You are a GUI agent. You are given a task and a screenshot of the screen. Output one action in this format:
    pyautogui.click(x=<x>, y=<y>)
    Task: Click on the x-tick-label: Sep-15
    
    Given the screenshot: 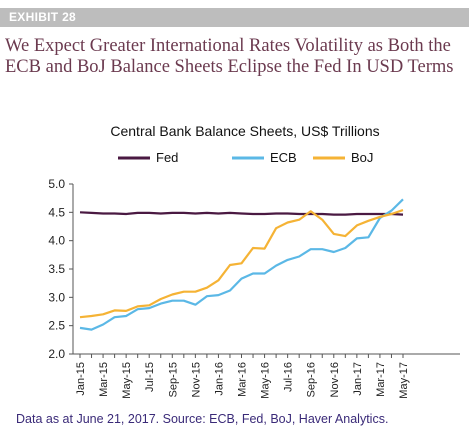 What is the action you would take?
    pyautogui.click(x=173, y=379)
    